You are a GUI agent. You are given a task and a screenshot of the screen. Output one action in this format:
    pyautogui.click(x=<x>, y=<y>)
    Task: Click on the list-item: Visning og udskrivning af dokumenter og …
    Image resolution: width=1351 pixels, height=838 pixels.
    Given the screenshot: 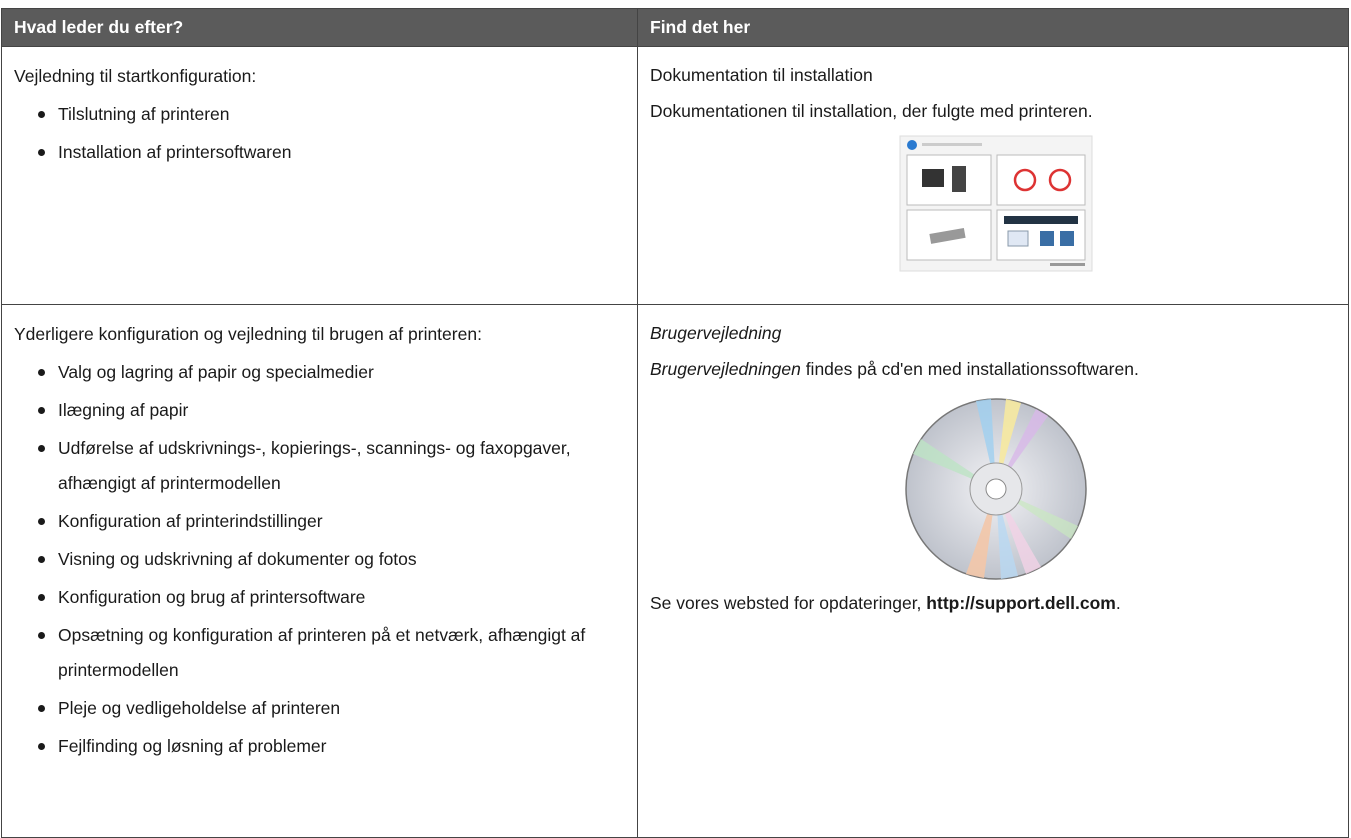 What is the action you would take?
    pyautogui.click(x=319, y=559)
    